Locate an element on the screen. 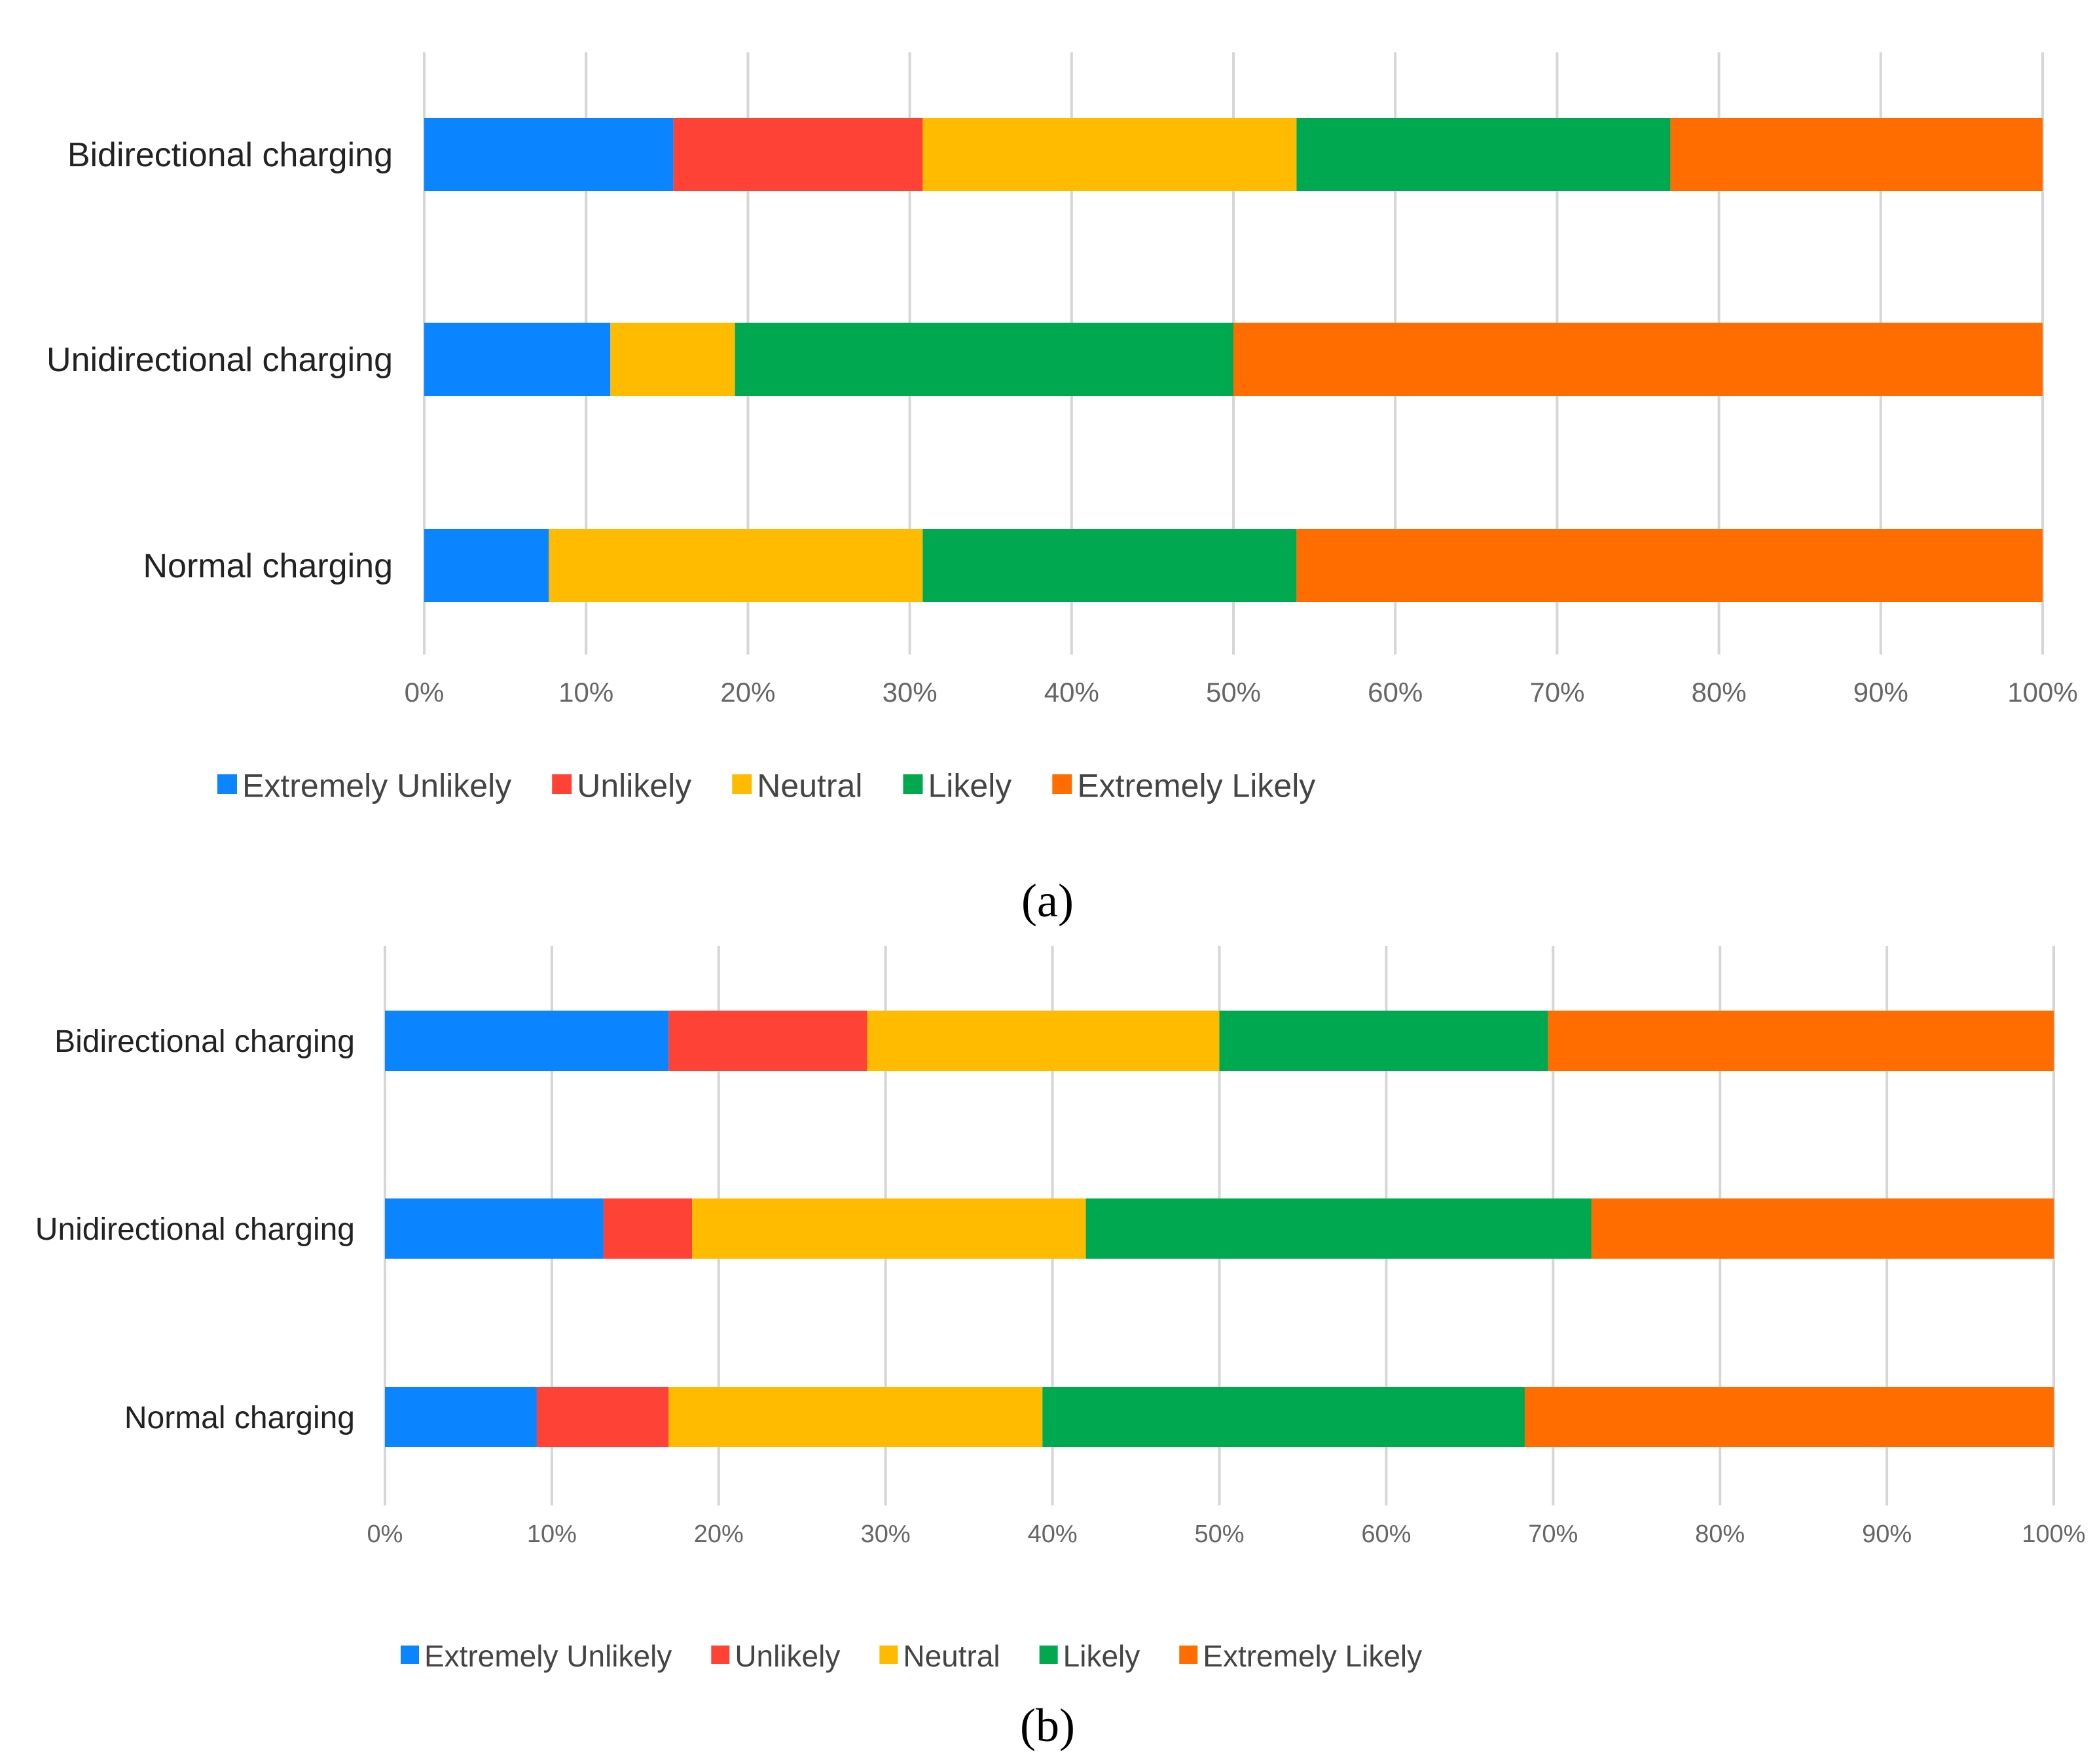 This screenshot has width=2095, height=1764. x-tick-label-a-2: 20% is located at coordinates (747, 692).